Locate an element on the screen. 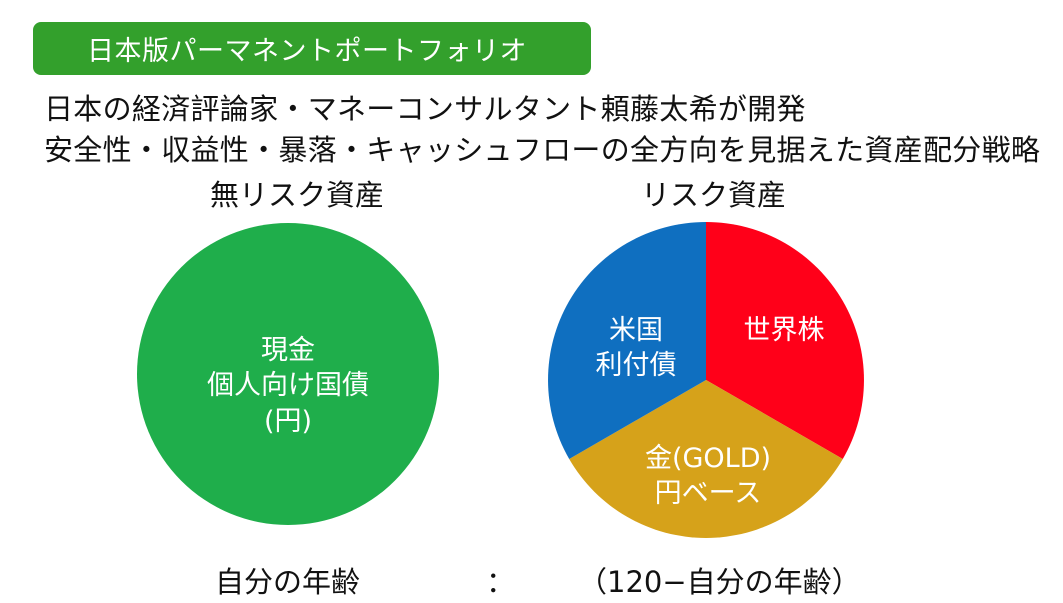  gold-label-line-1: 金(GOLD) is located at coordinates (708, 458).